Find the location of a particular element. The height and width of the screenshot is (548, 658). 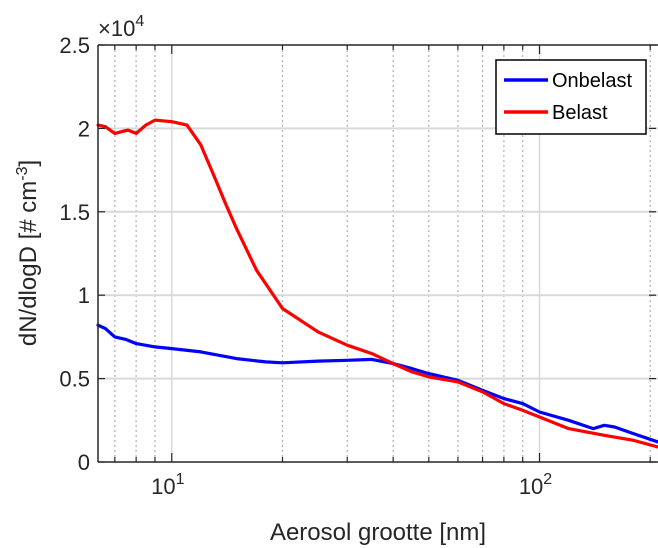

x-tick-label: 10² is located at coordinates (535, 485).